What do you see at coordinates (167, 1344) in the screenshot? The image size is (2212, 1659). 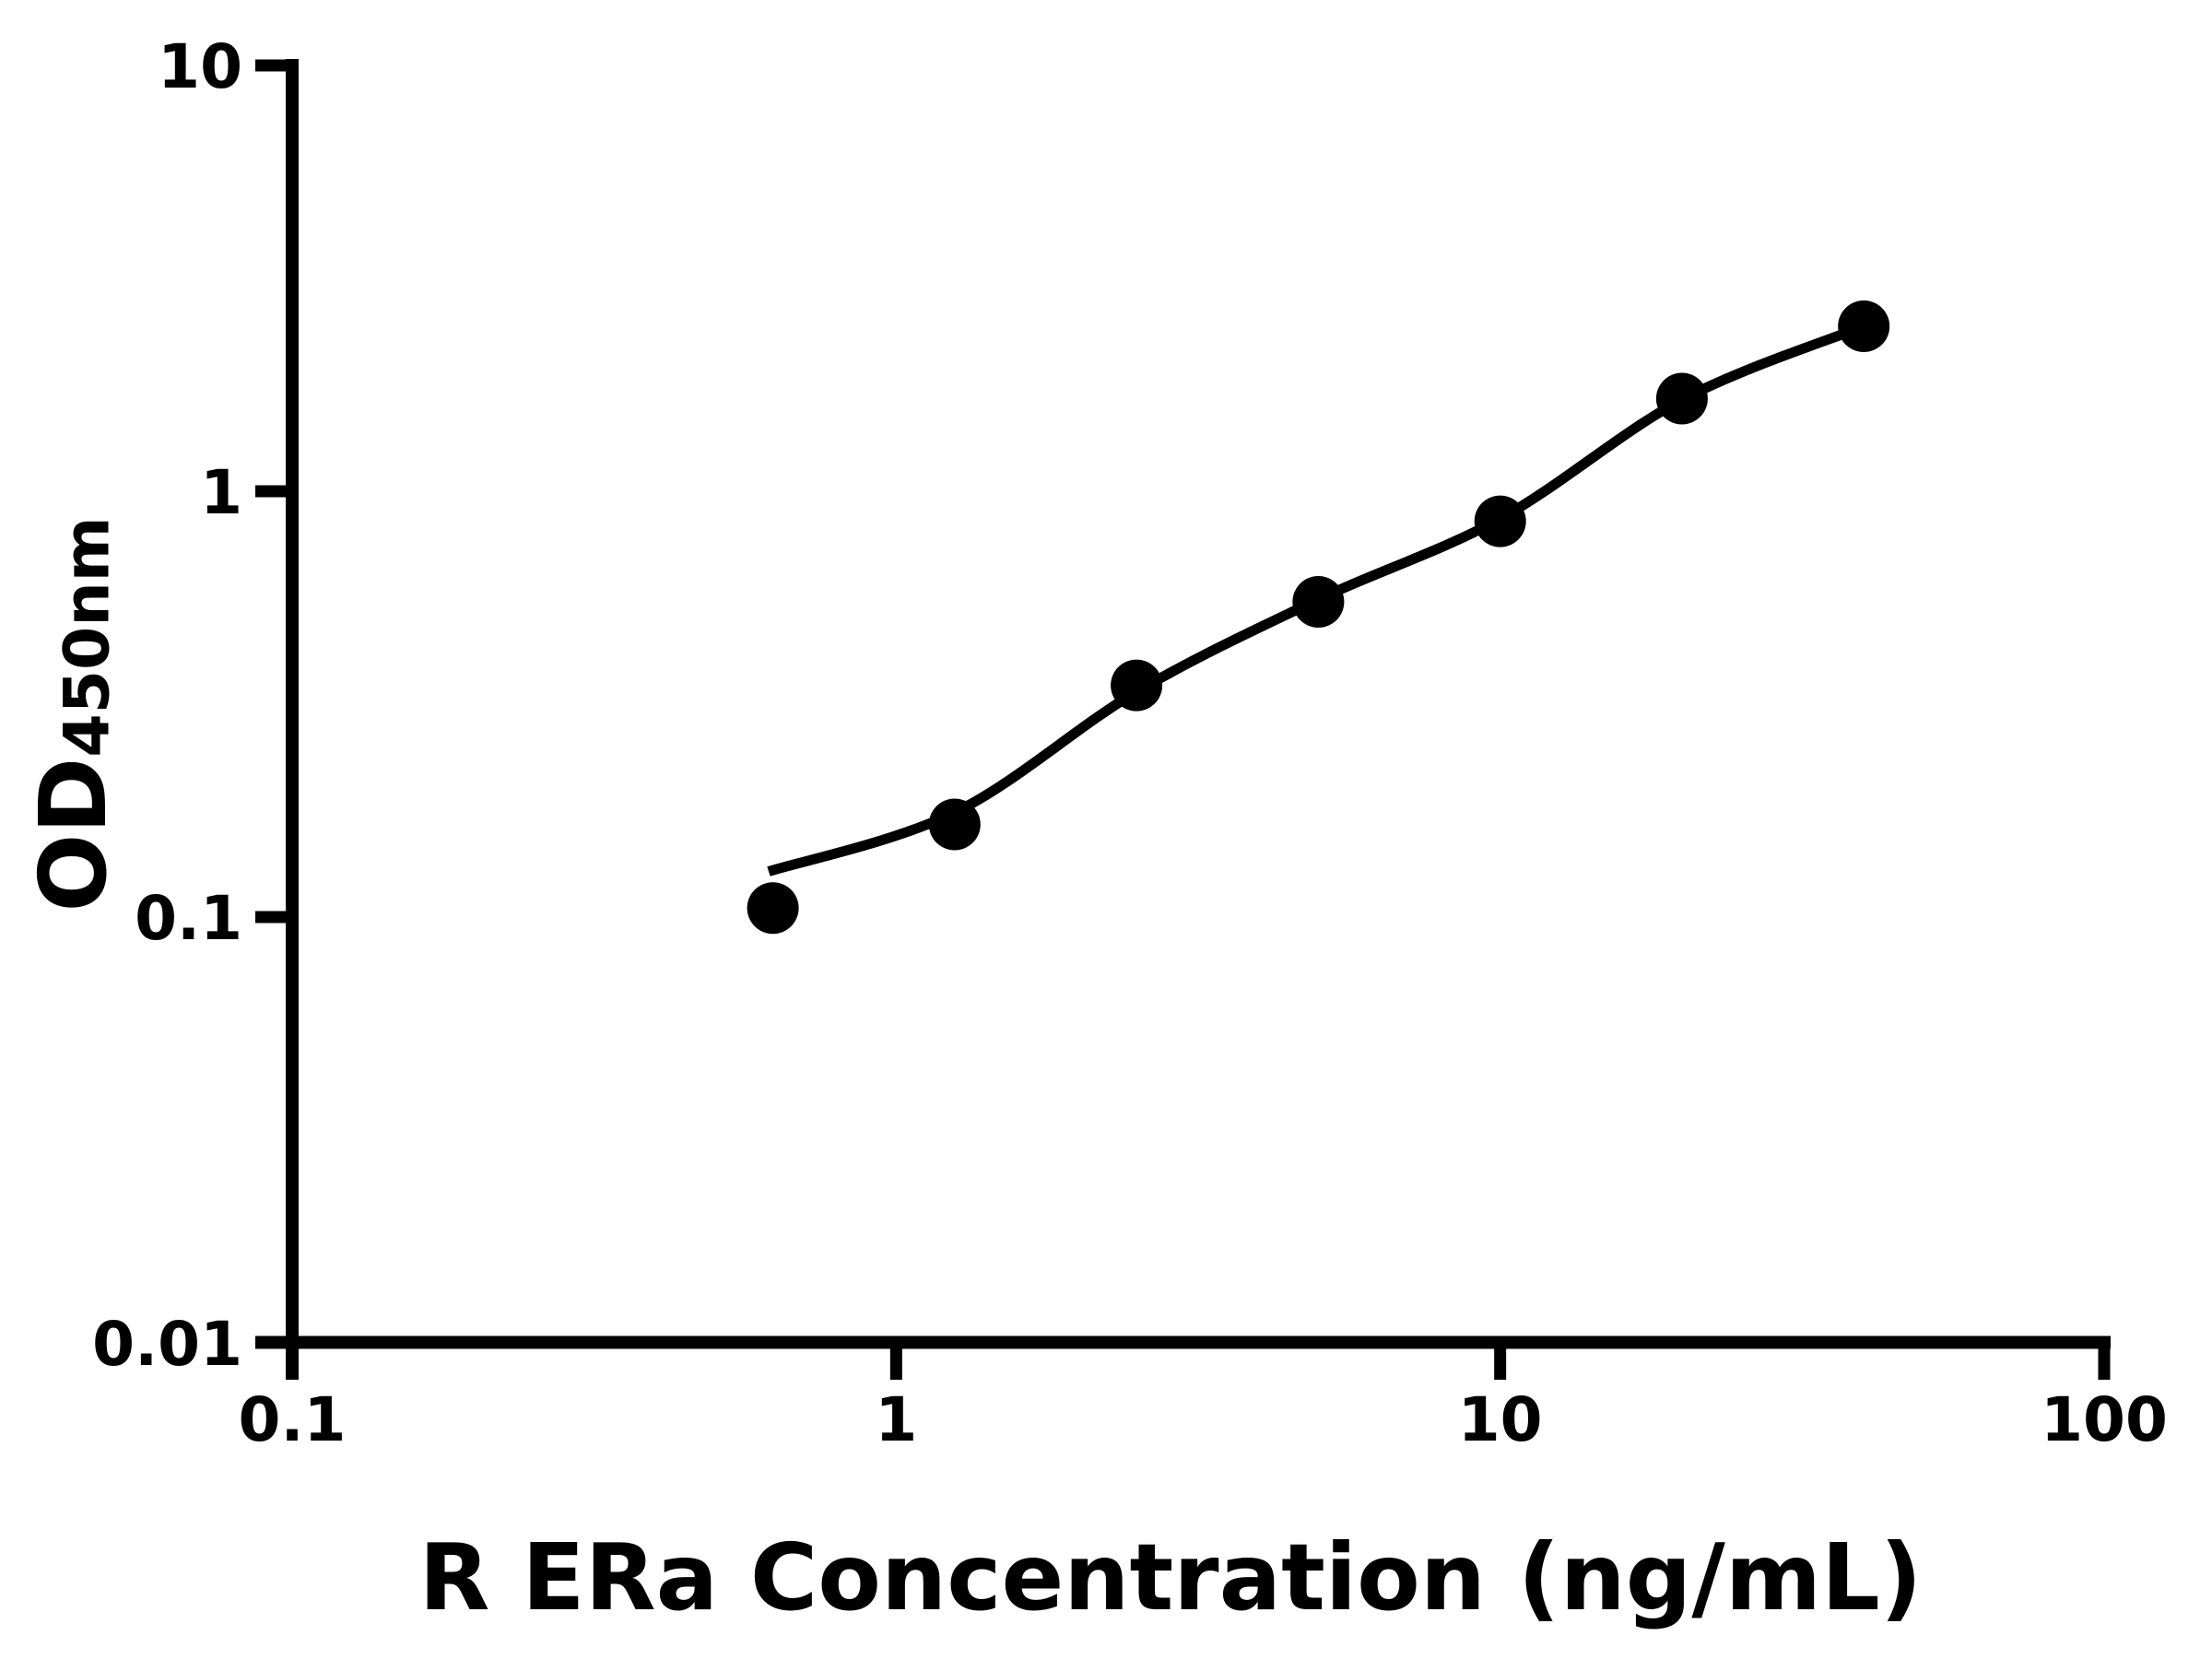 I see `y-tick-label: 0.01` at bounding box center [167, 1344].